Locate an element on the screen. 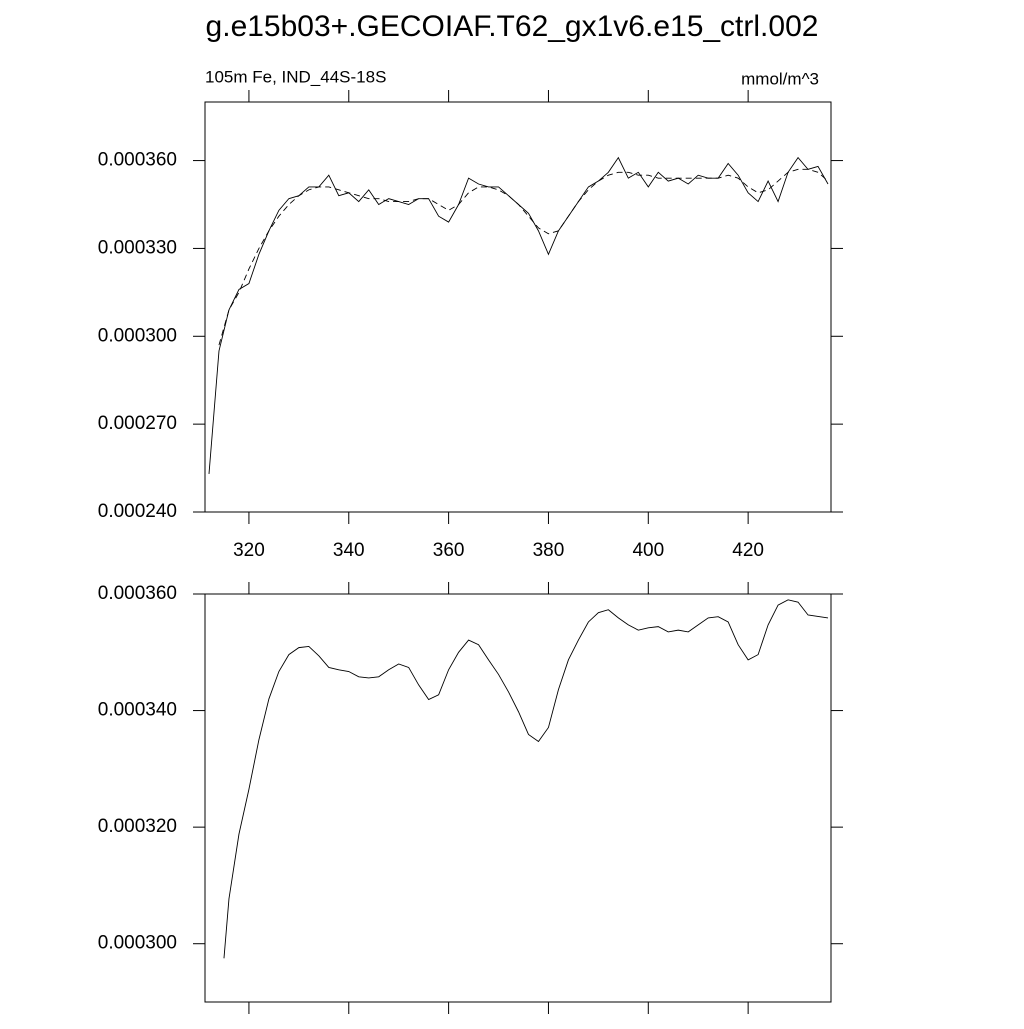  y-tick-label: 0.000330 is located at coordinates (137, 247).